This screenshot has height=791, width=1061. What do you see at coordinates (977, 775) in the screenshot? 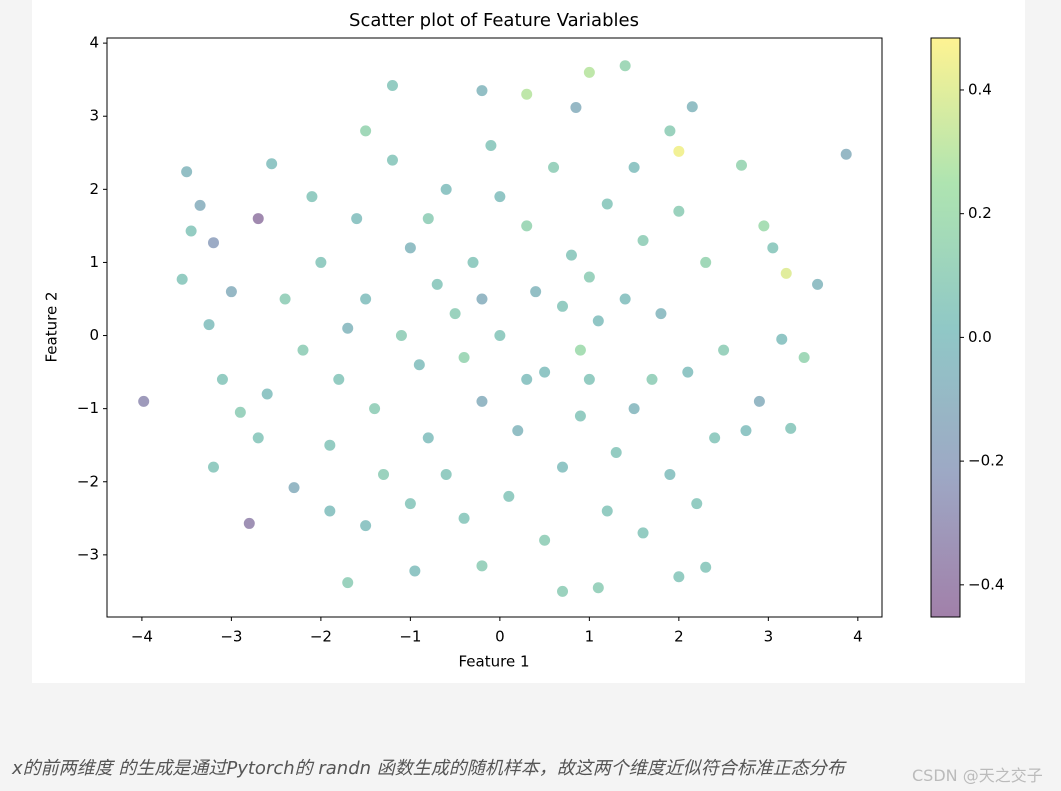
I see `watermark: CSDN @天之交子` at bounding box center [977, 775].